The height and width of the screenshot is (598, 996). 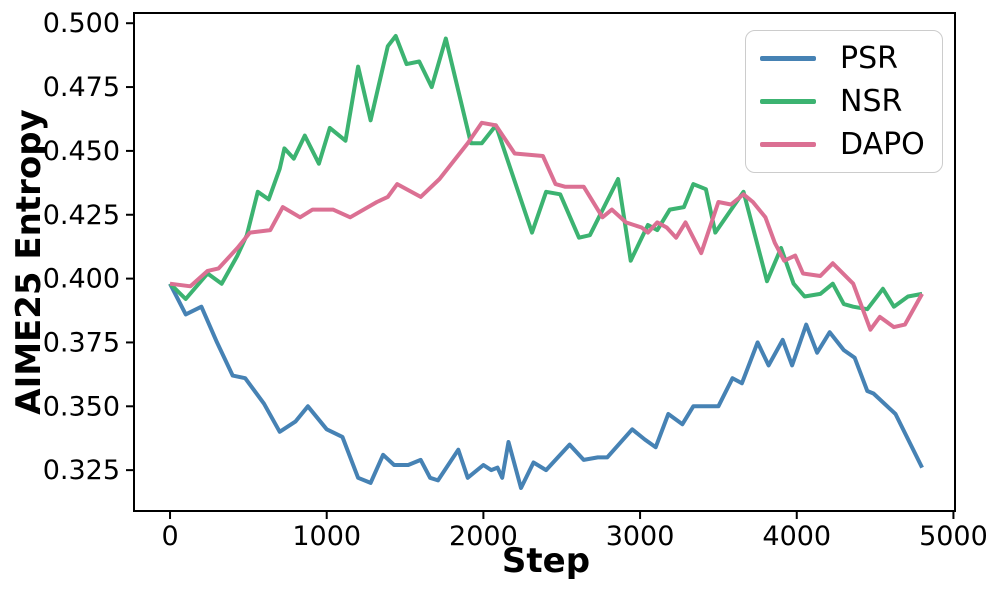 What do you see at coordinates (81, 23) in the screenshot?
I see `y-tick-label: 0.500` at bounding box center [81, 23].